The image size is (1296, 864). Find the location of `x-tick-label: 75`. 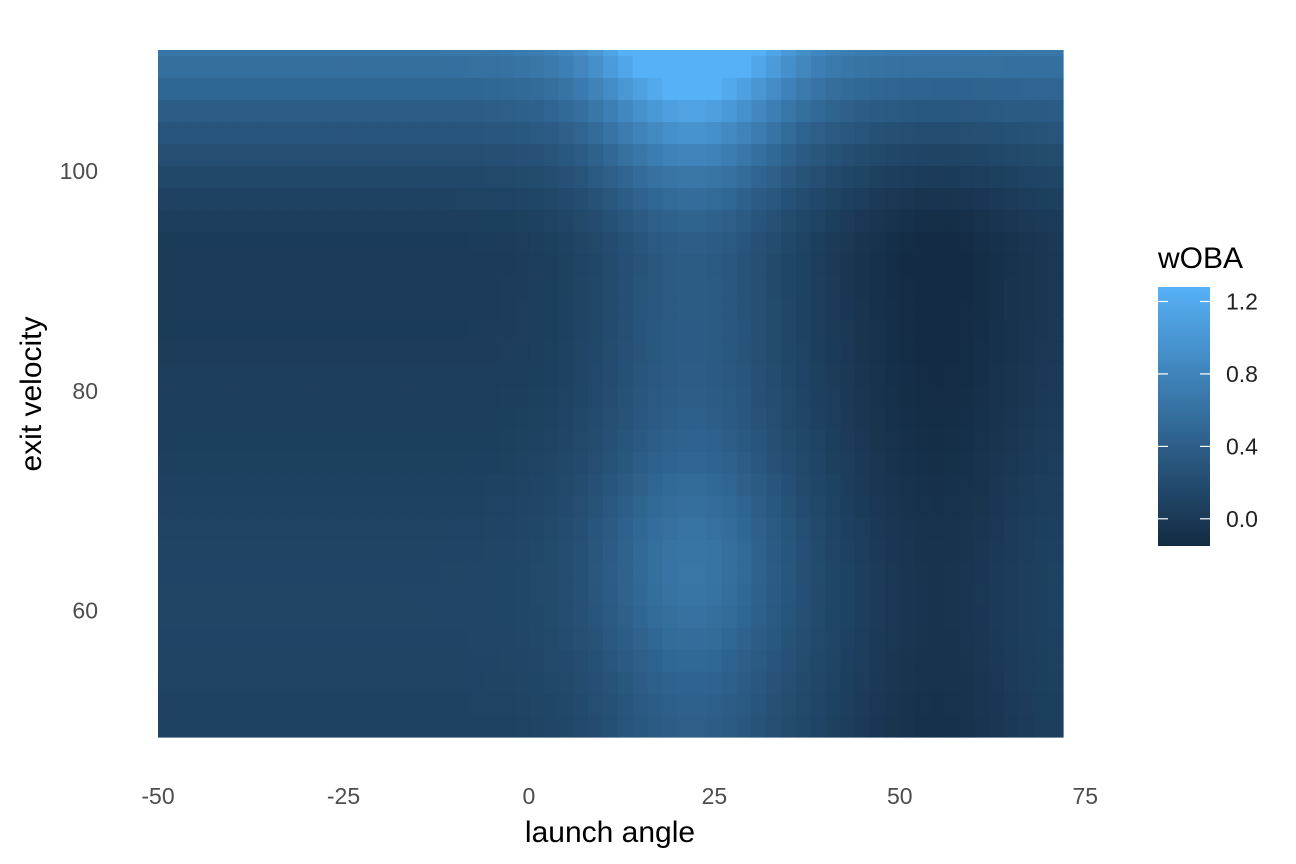

x-tick-label: 75 is located at coordinates (1086, 796).